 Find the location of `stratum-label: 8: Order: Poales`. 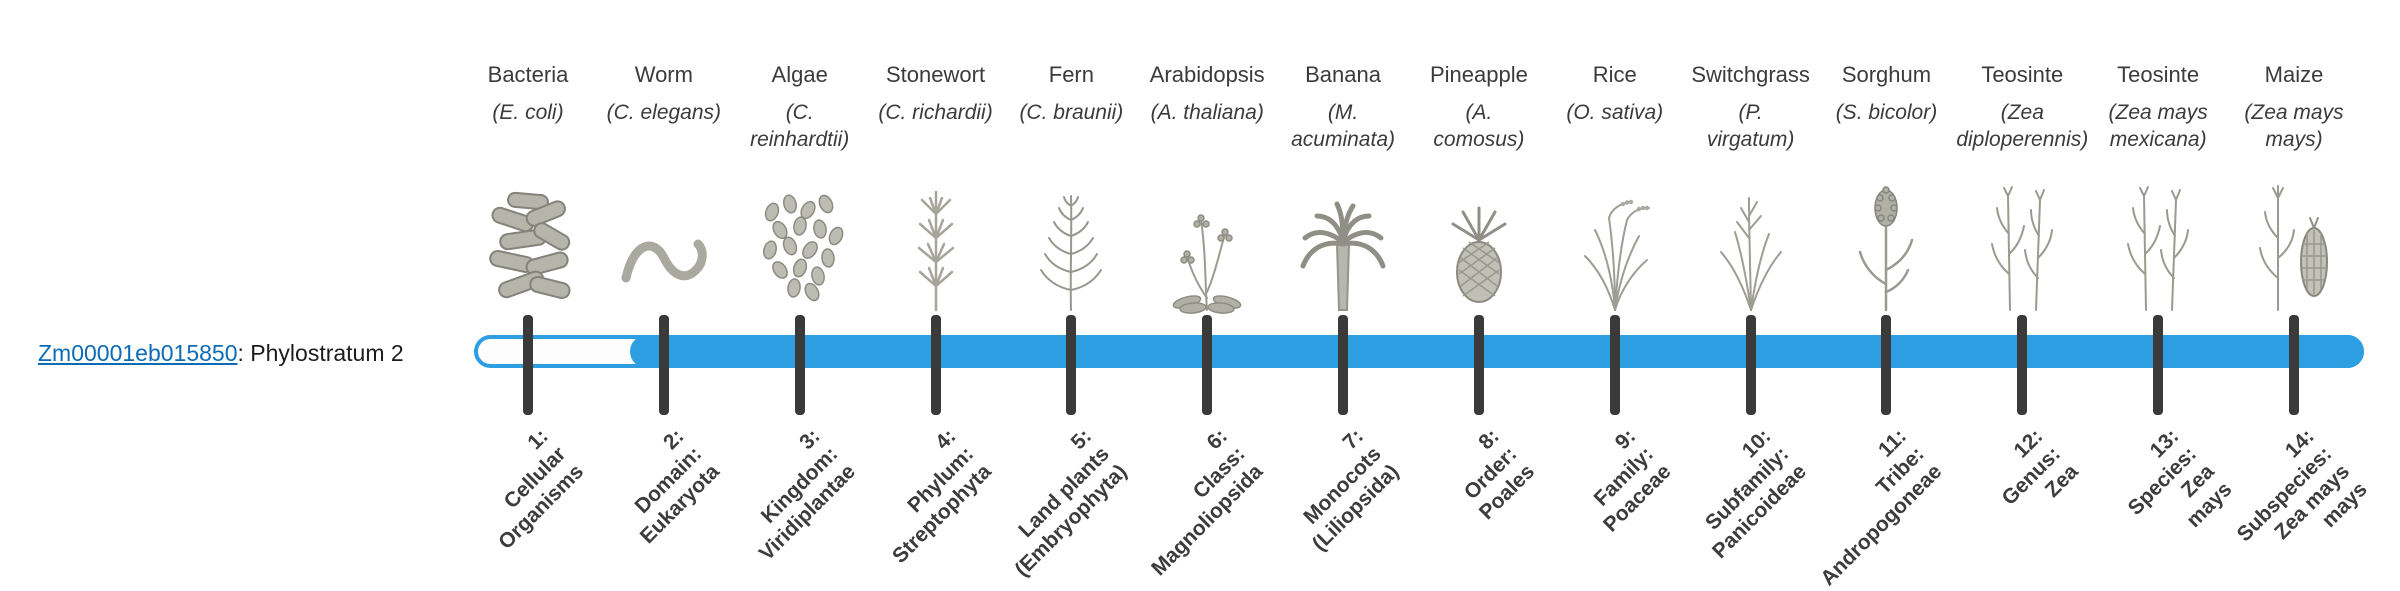

stratum-label: 8: Order: Poales is located at coordinates (1489, 474).